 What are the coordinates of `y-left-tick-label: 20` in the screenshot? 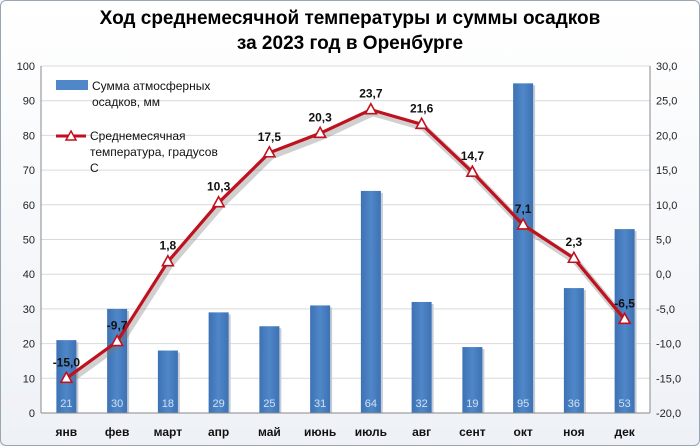 It's located at (29, 345).